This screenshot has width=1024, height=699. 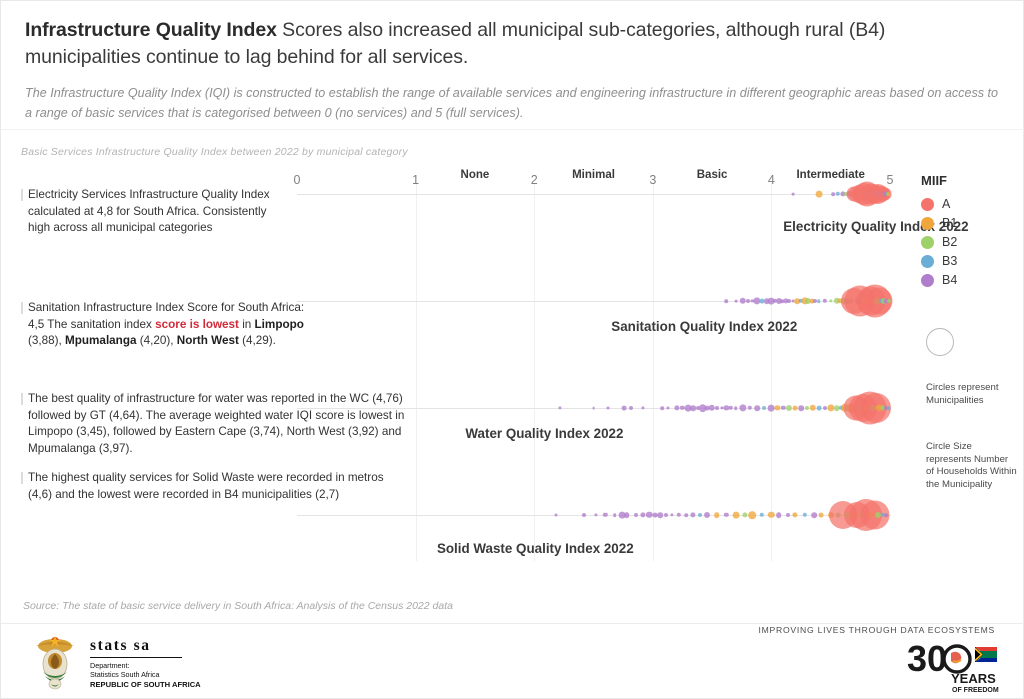 What do you see at coordinates (971, 280) in the screenshot?
I see `legend-item-b4: B4` at bounding box center [971, 280].